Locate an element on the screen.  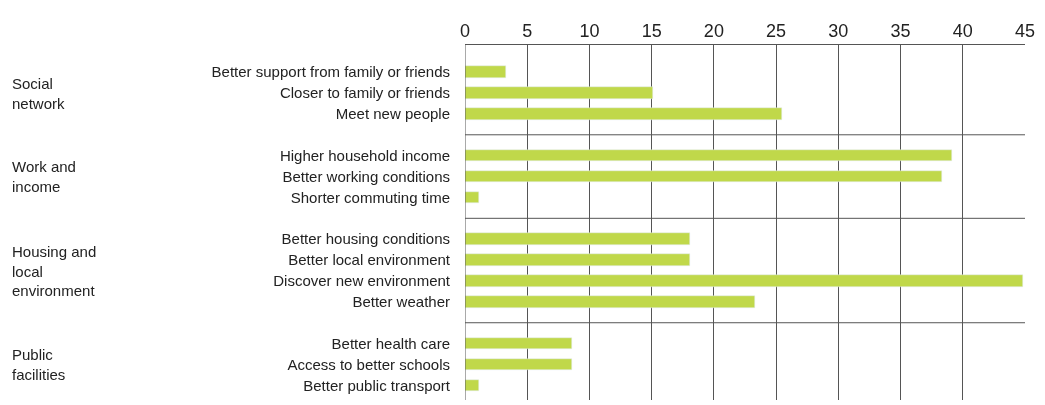
x-tick-label: 30 is located at coordinates (838, 30).